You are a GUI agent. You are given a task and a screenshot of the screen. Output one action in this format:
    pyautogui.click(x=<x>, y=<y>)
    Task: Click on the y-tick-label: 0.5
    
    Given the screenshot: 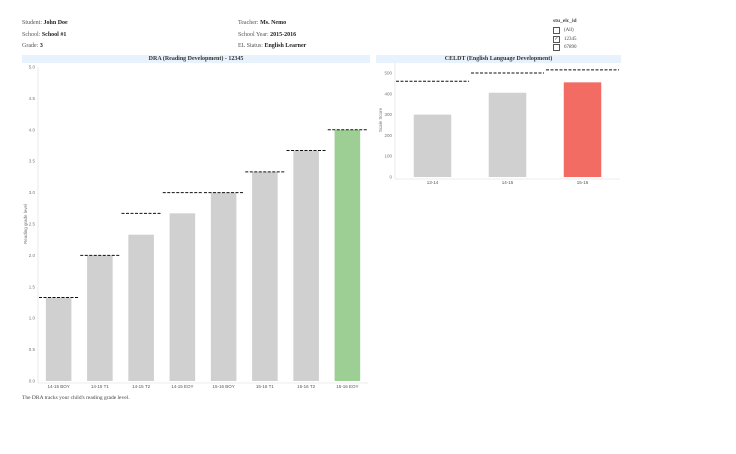 What is the action you would take?
    pyautogui.click(x=32, y=349)
    